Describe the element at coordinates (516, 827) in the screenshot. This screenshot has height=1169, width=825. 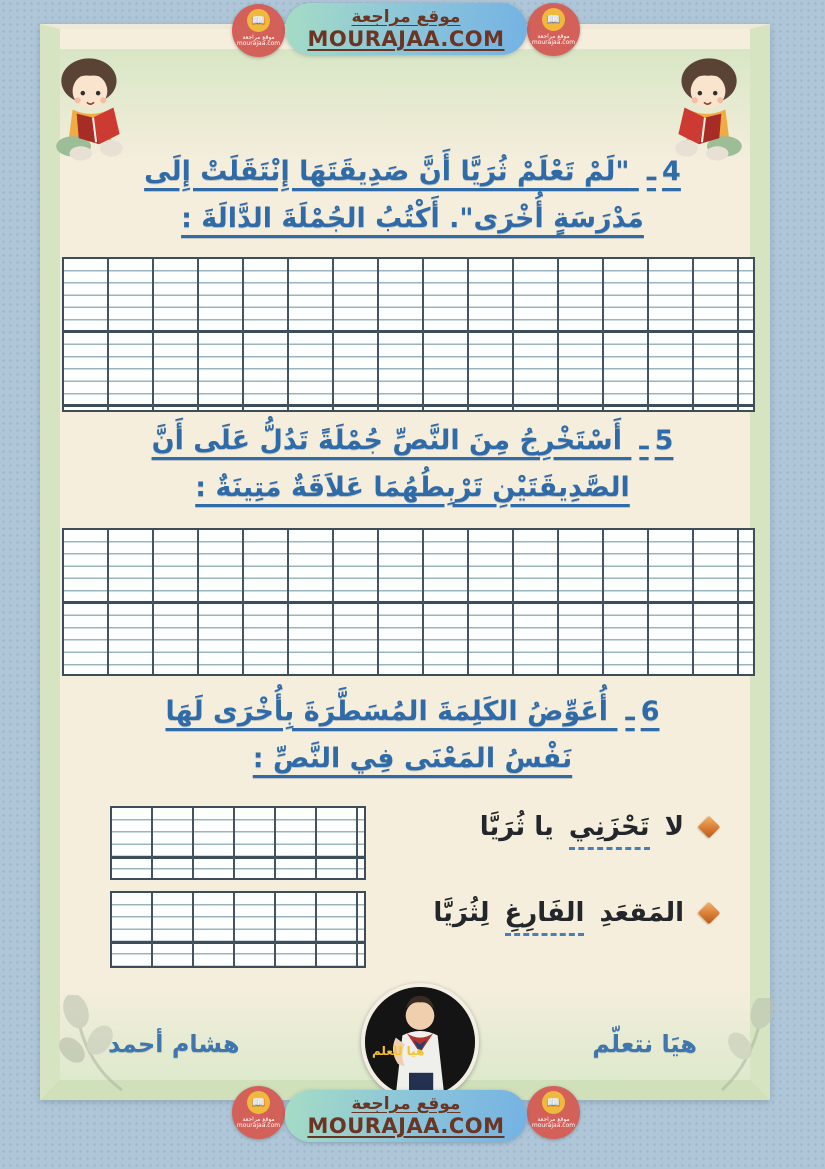
I see `item-1-post: يا ثُرَيَّا` at that location.